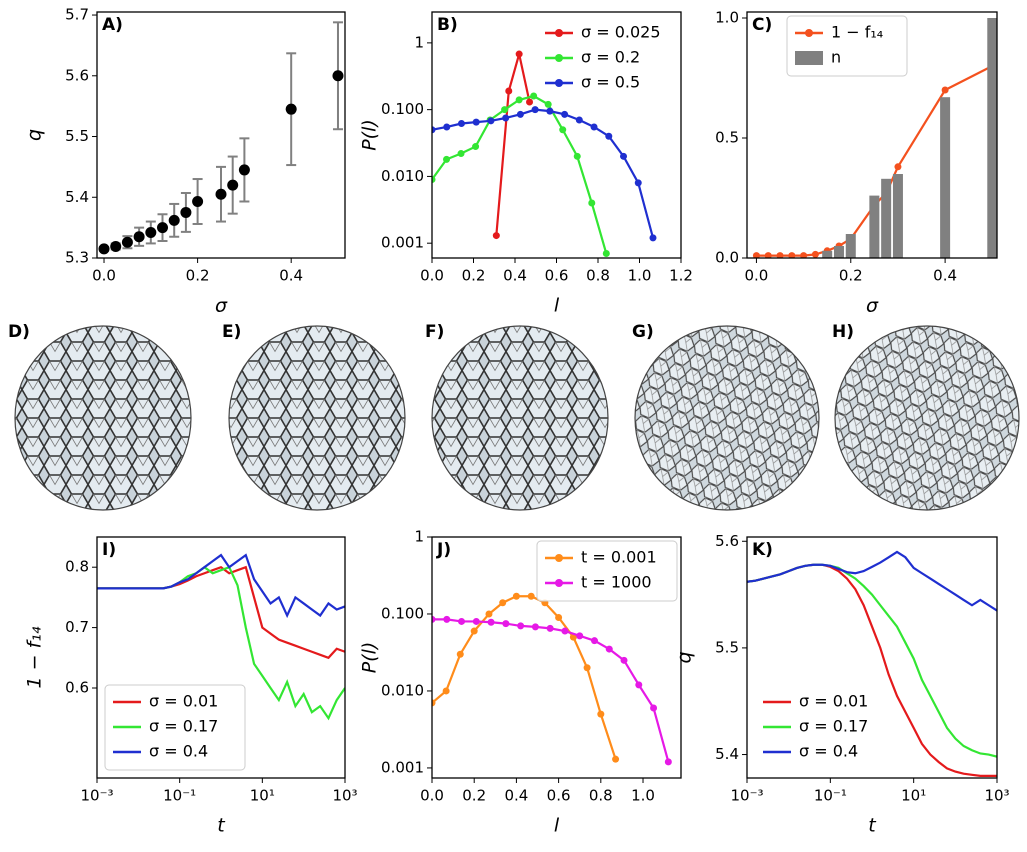  What do you see at coordinates (402, 109) in the screenshot?
I see `y-tick-label: 0.100` at bounding box center [402, 109].